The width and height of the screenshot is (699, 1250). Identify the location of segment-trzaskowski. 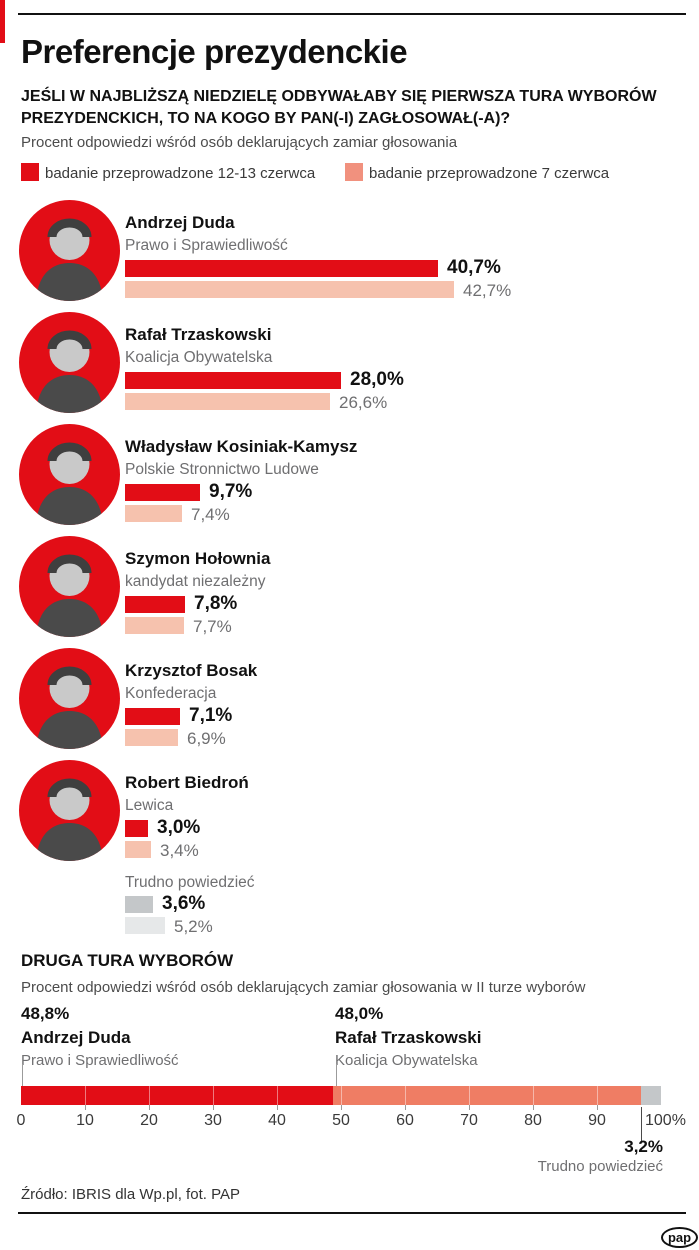
(487, 1095).